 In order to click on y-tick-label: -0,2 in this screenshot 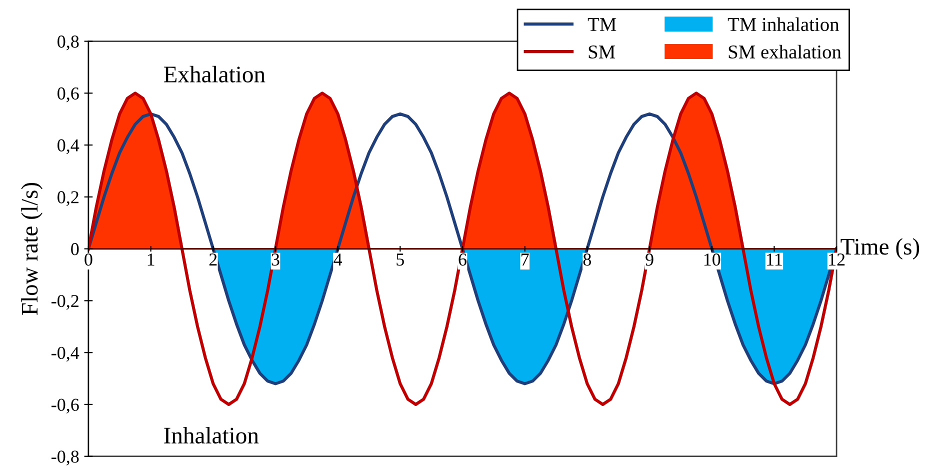, I will do `click(65, 302)`.